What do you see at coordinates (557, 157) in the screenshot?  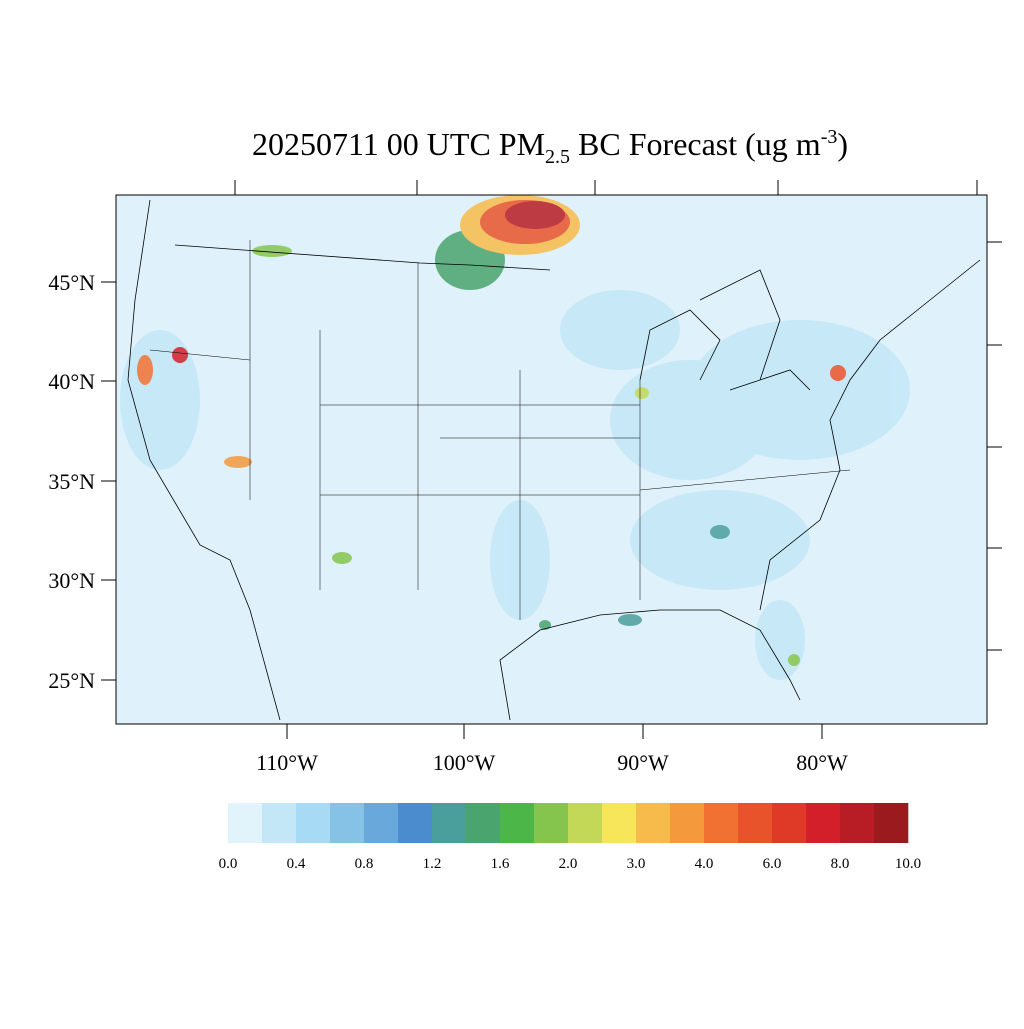 I see `title-subscript: 2.5` at bounding box center [557, 157].